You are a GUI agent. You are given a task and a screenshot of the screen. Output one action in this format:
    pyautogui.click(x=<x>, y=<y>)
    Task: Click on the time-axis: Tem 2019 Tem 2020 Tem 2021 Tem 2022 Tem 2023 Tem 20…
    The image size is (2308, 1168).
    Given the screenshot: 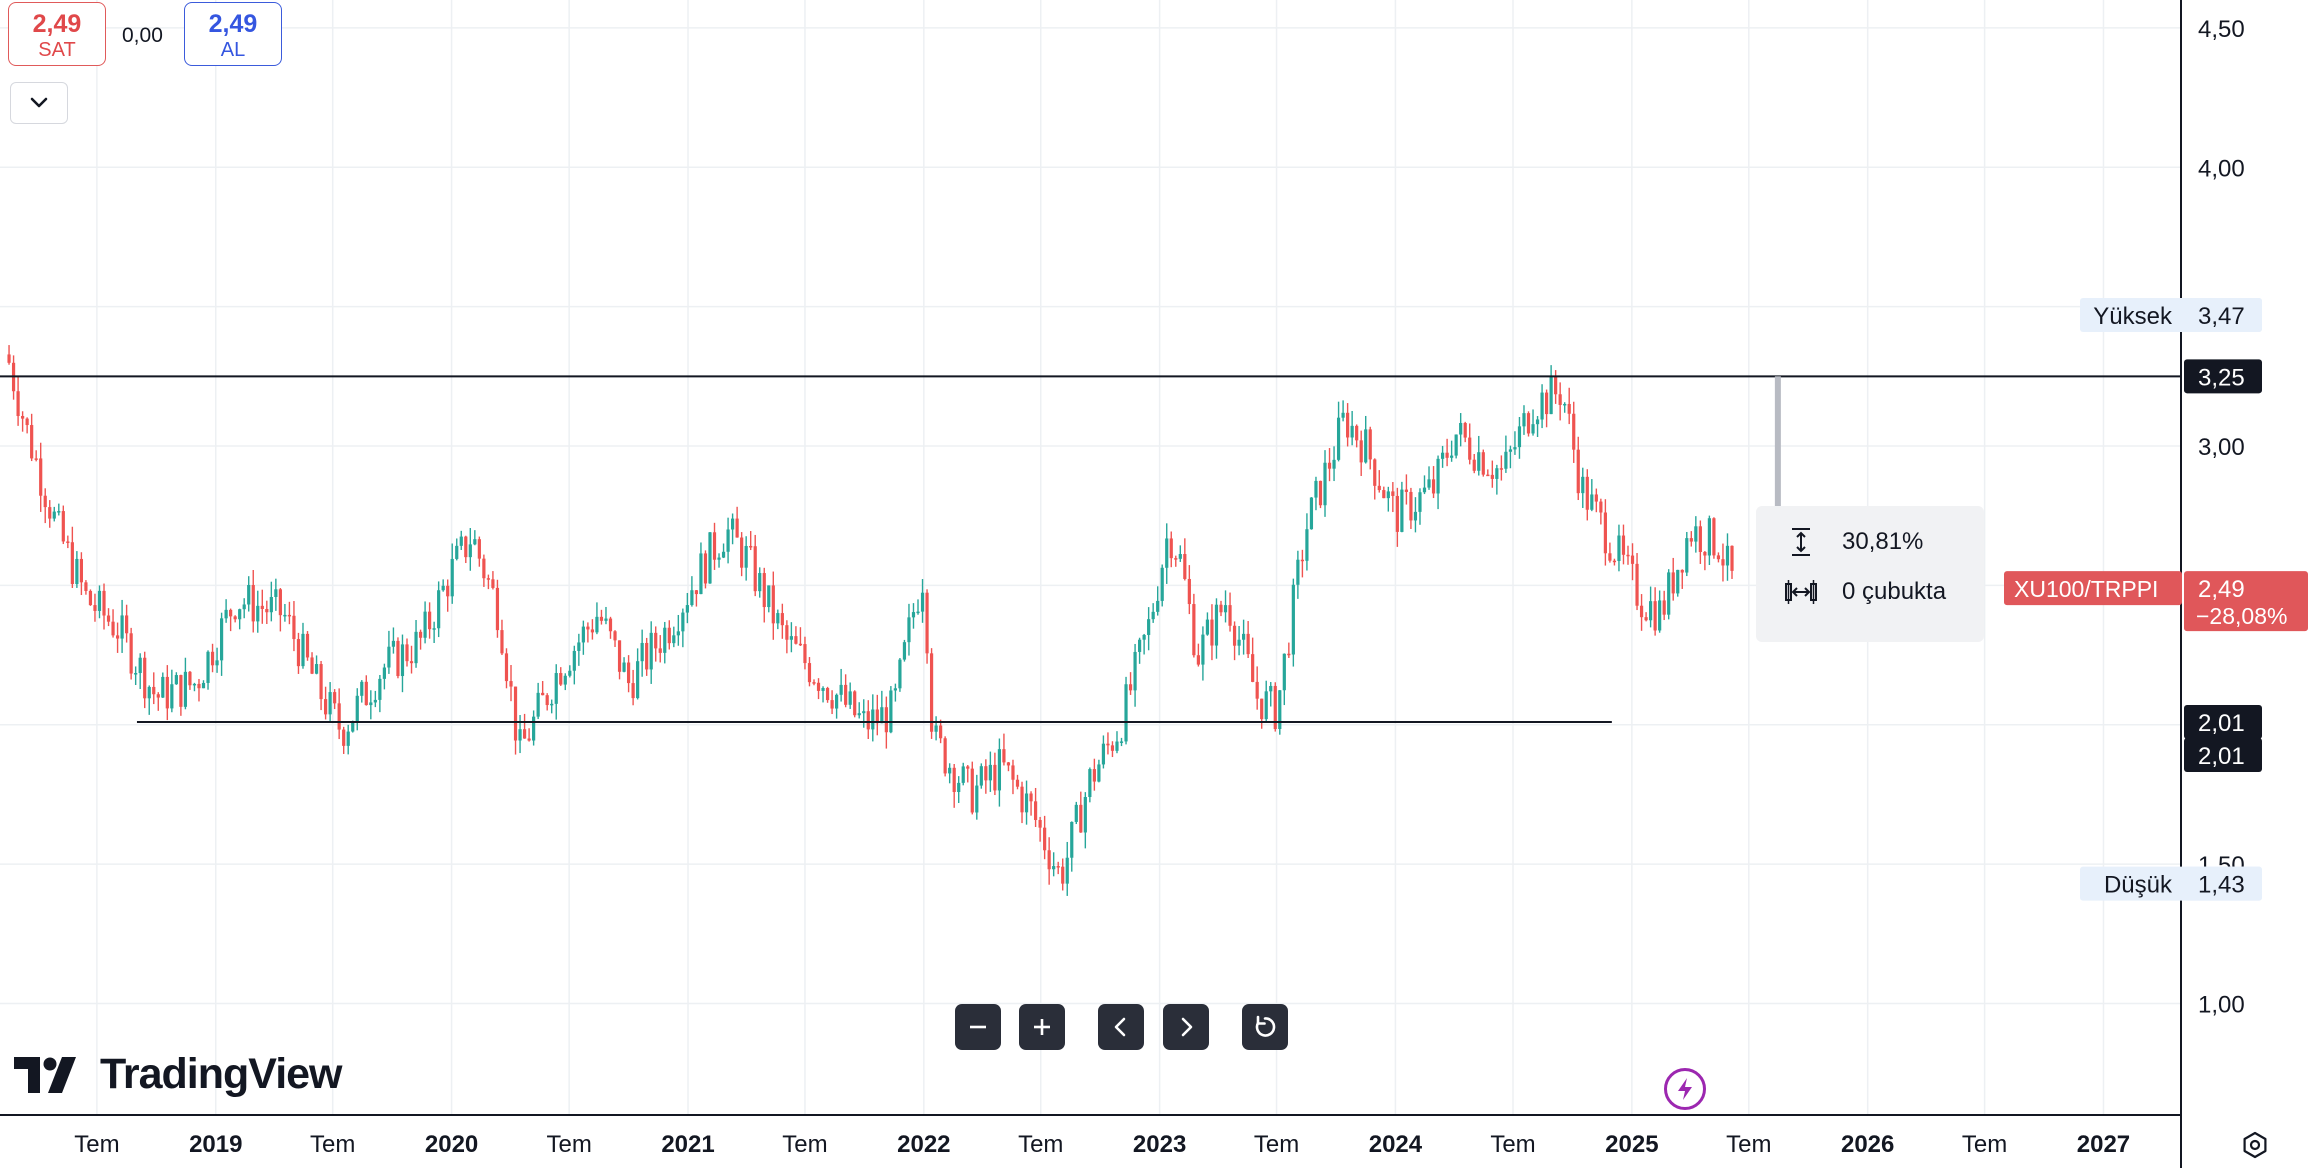 What is the action you would take?
    pyautogui.click(x=1102, y=1144)
    